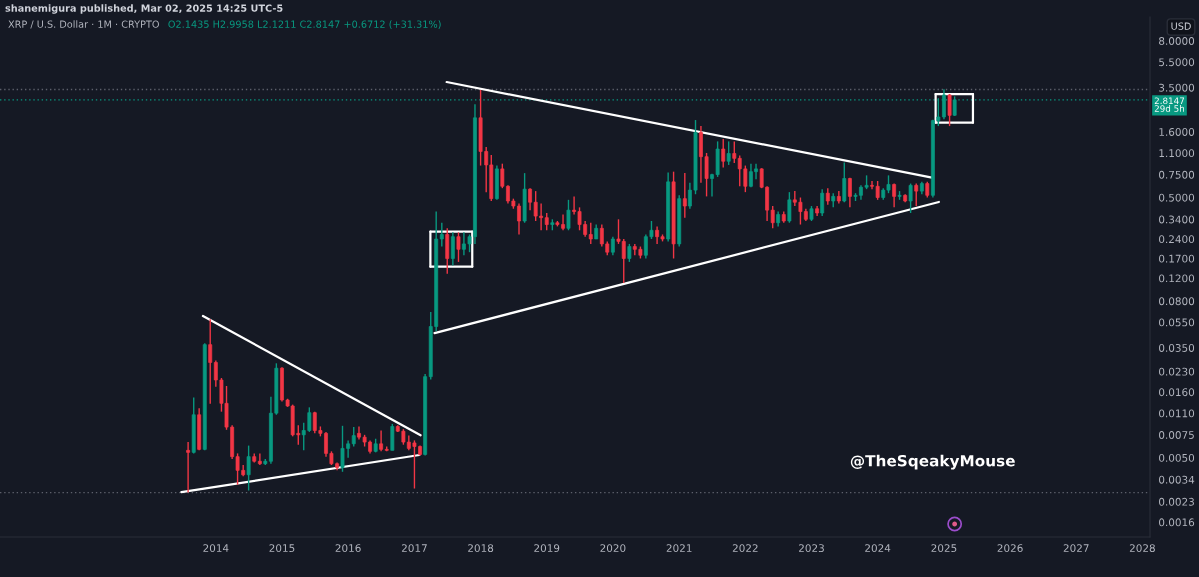  Describe the element at coordinates (1169, 104) in the screenshot. I see `ref-line-label: 2.8147 29d 5h` at that location.